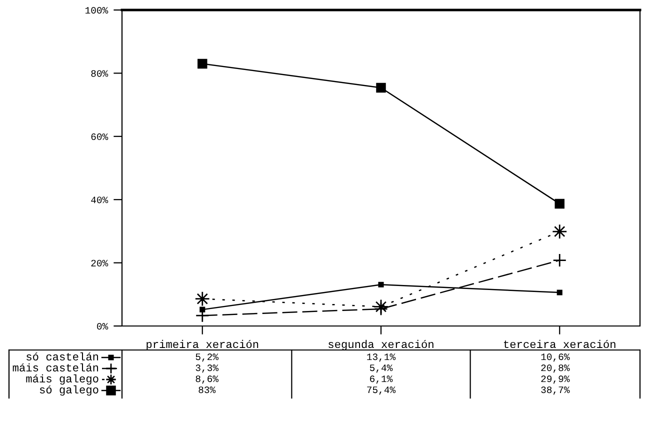 The image size is (654, 427). Describe the element at coordinates (555, 358) in the screenshot. I see `data-label: 10,6%` at that location.